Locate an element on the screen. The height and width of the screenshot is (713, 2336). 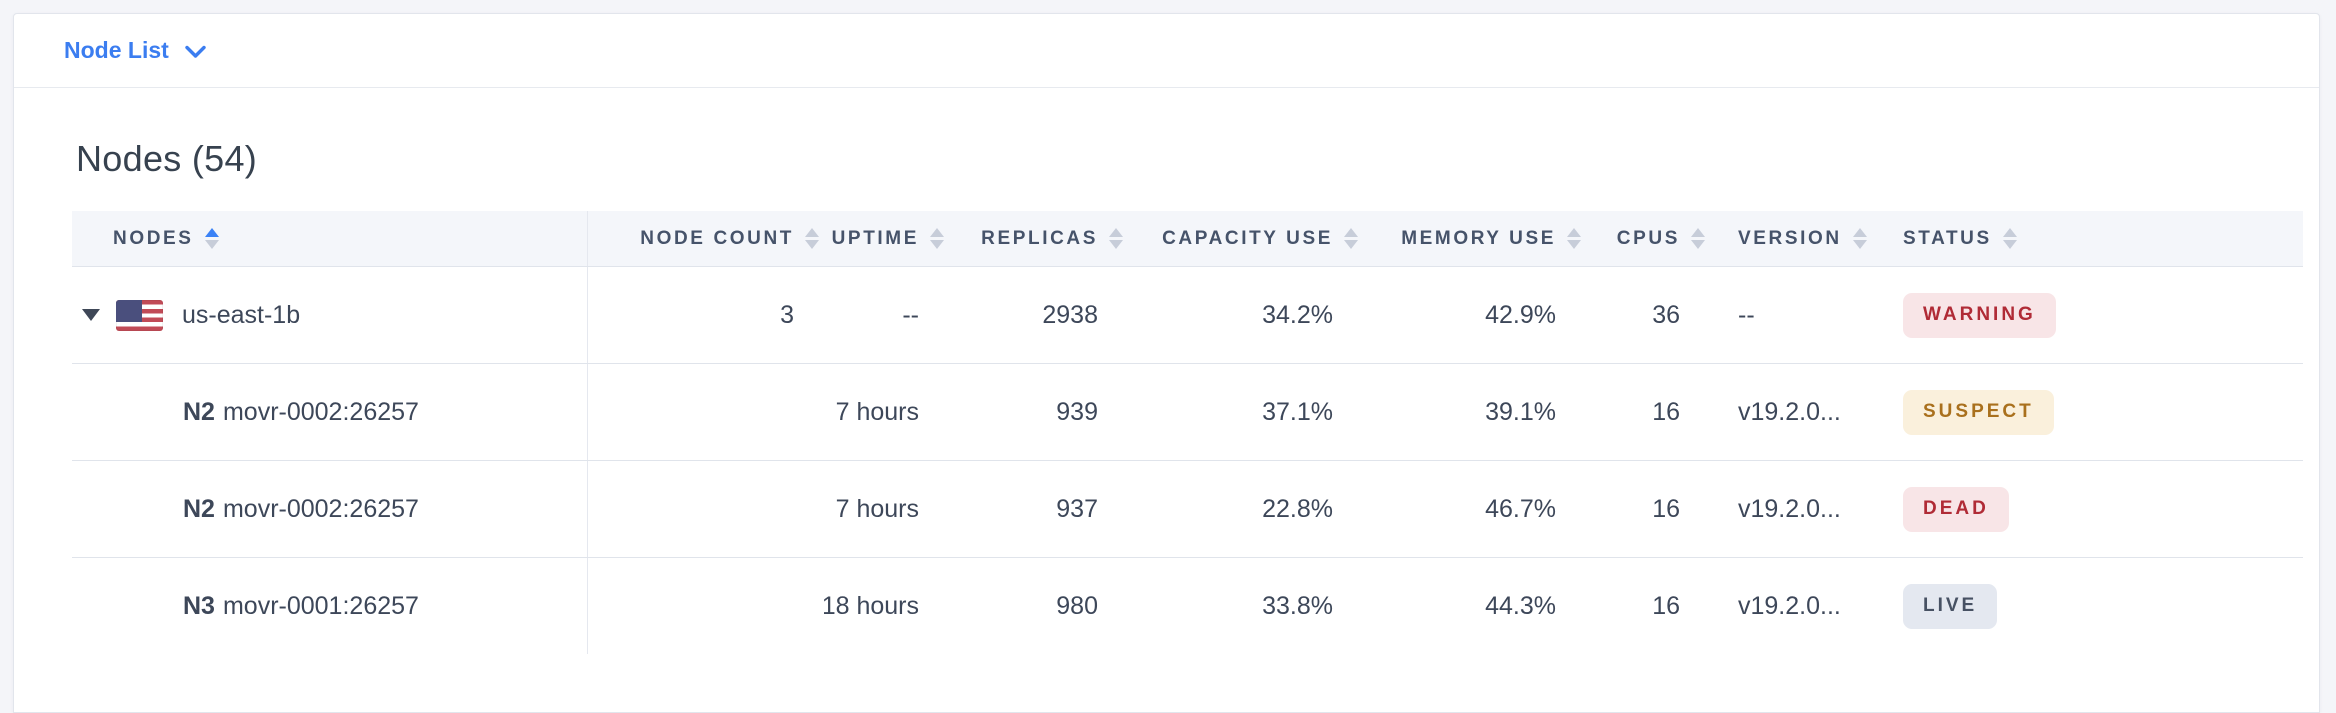
capacity-use-cell: 37.1% is located at coordinates (1297, 411).